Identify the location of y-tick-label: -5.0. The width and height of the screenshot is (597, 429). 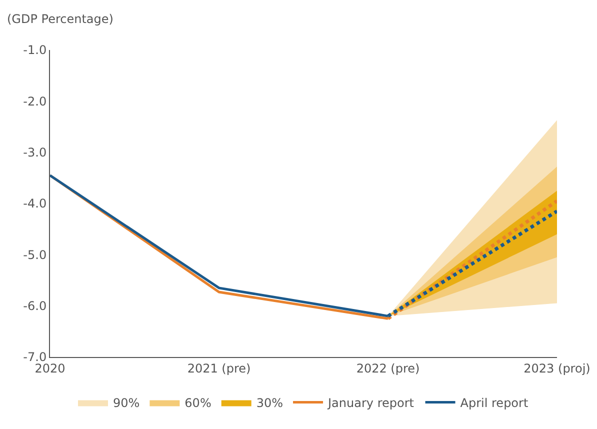
(35, 255).